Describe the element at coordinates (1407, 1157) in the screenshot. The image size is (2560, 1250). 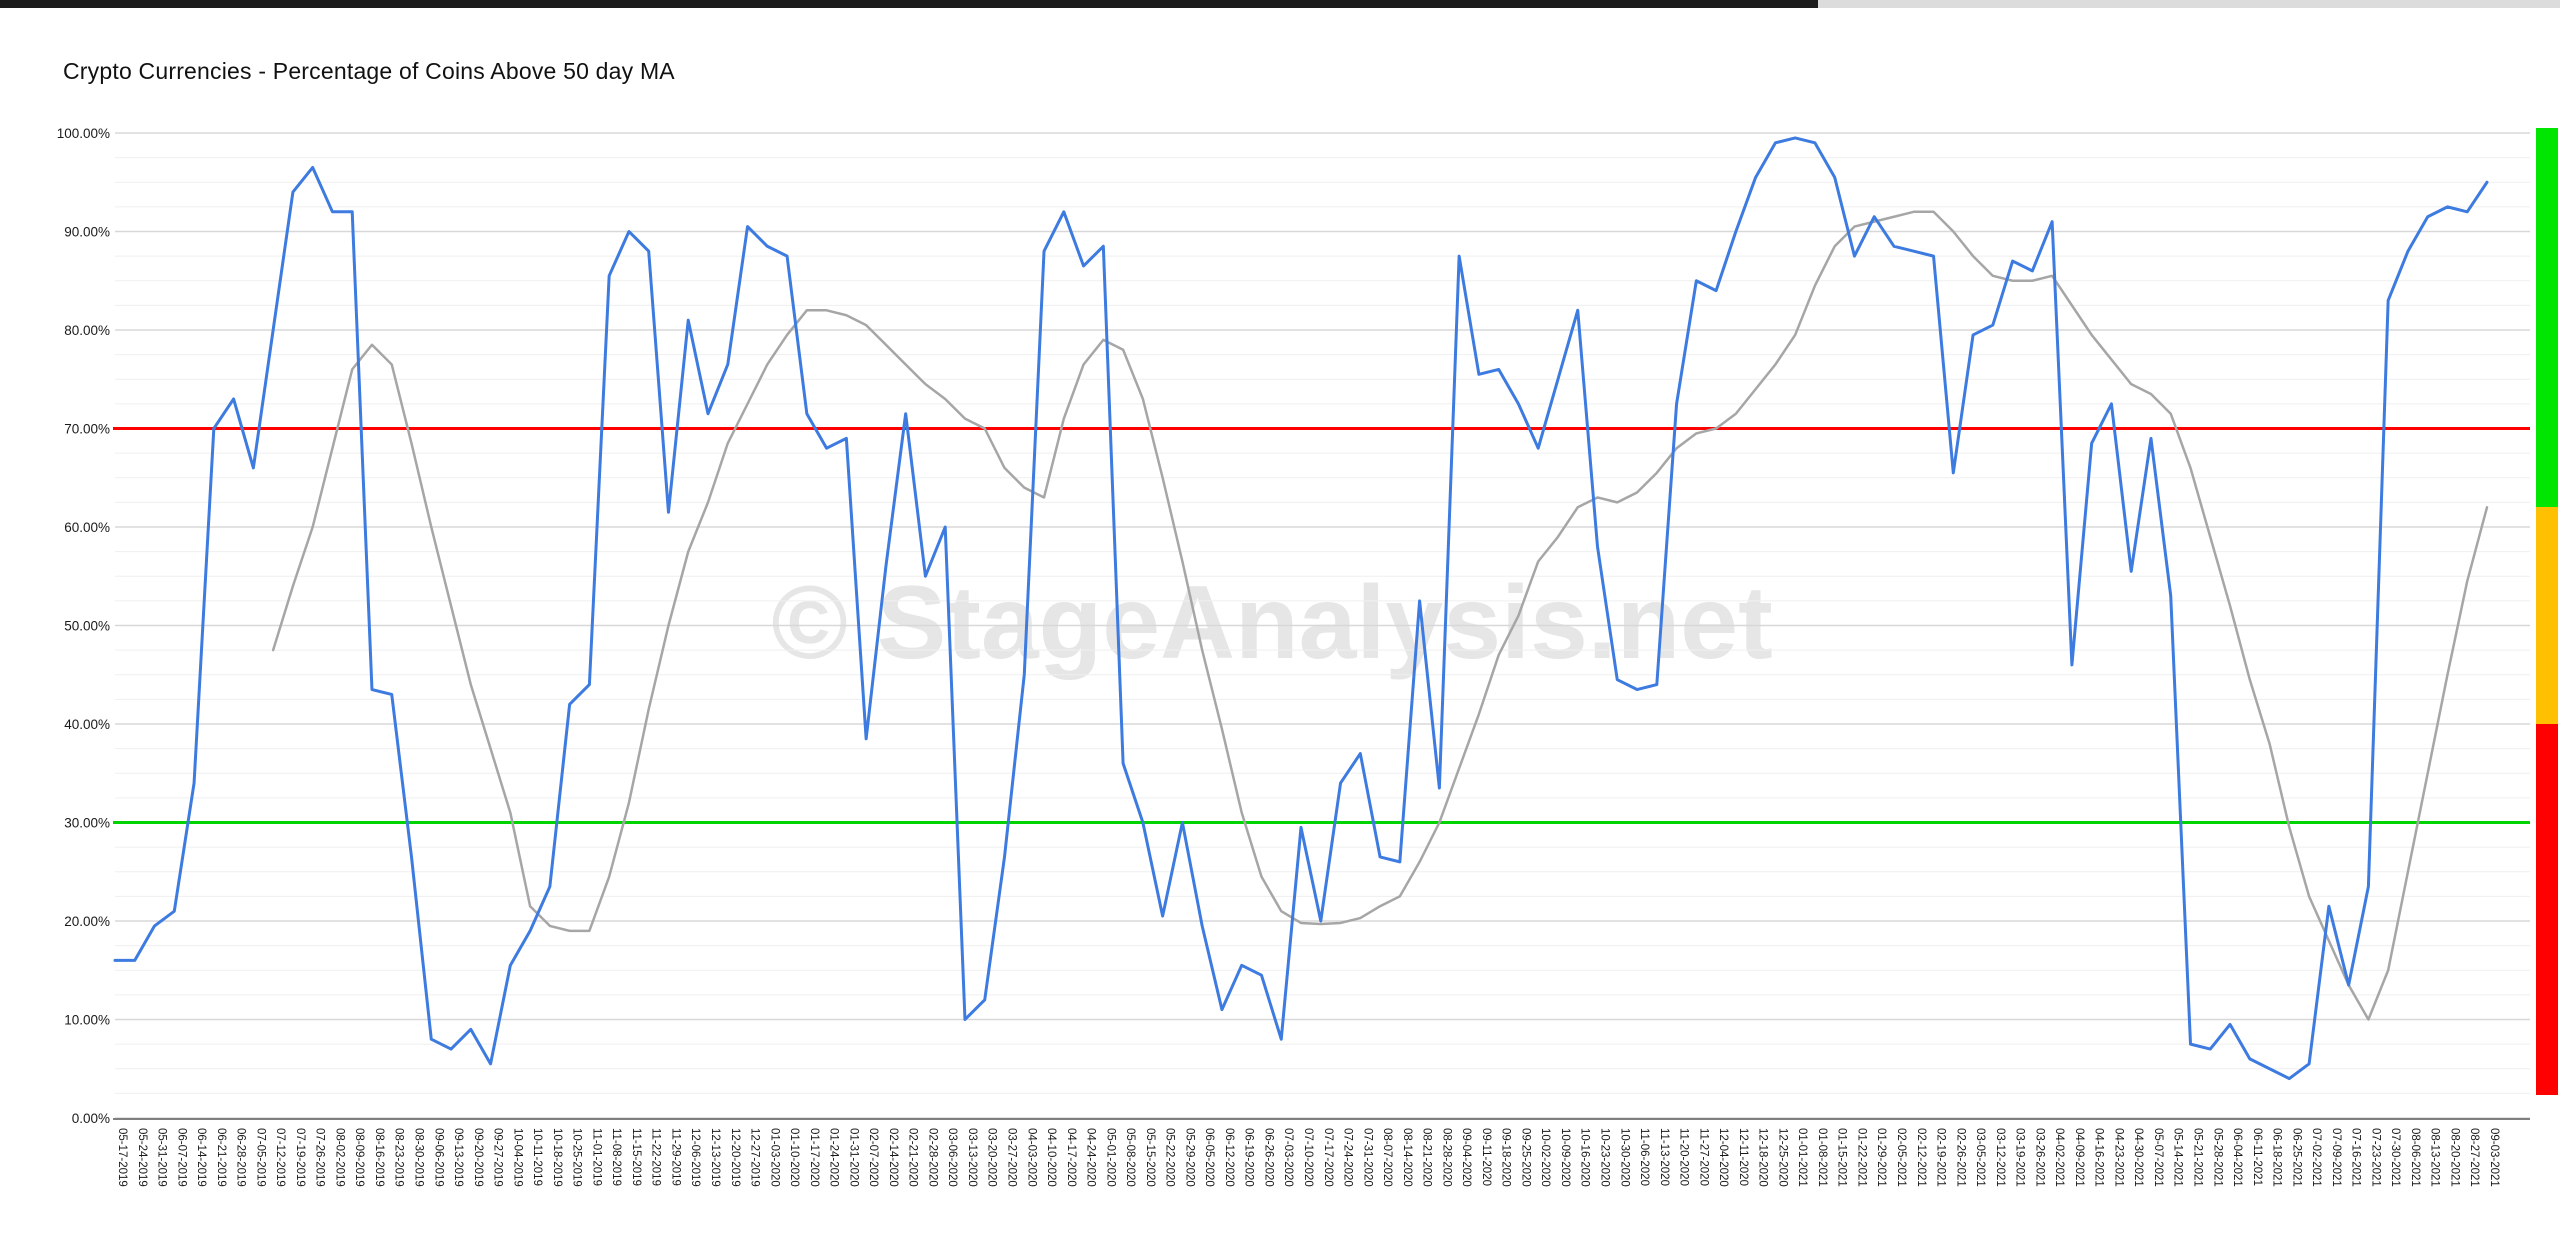
I see `x-tick-label: 08-14-2020` at that location.